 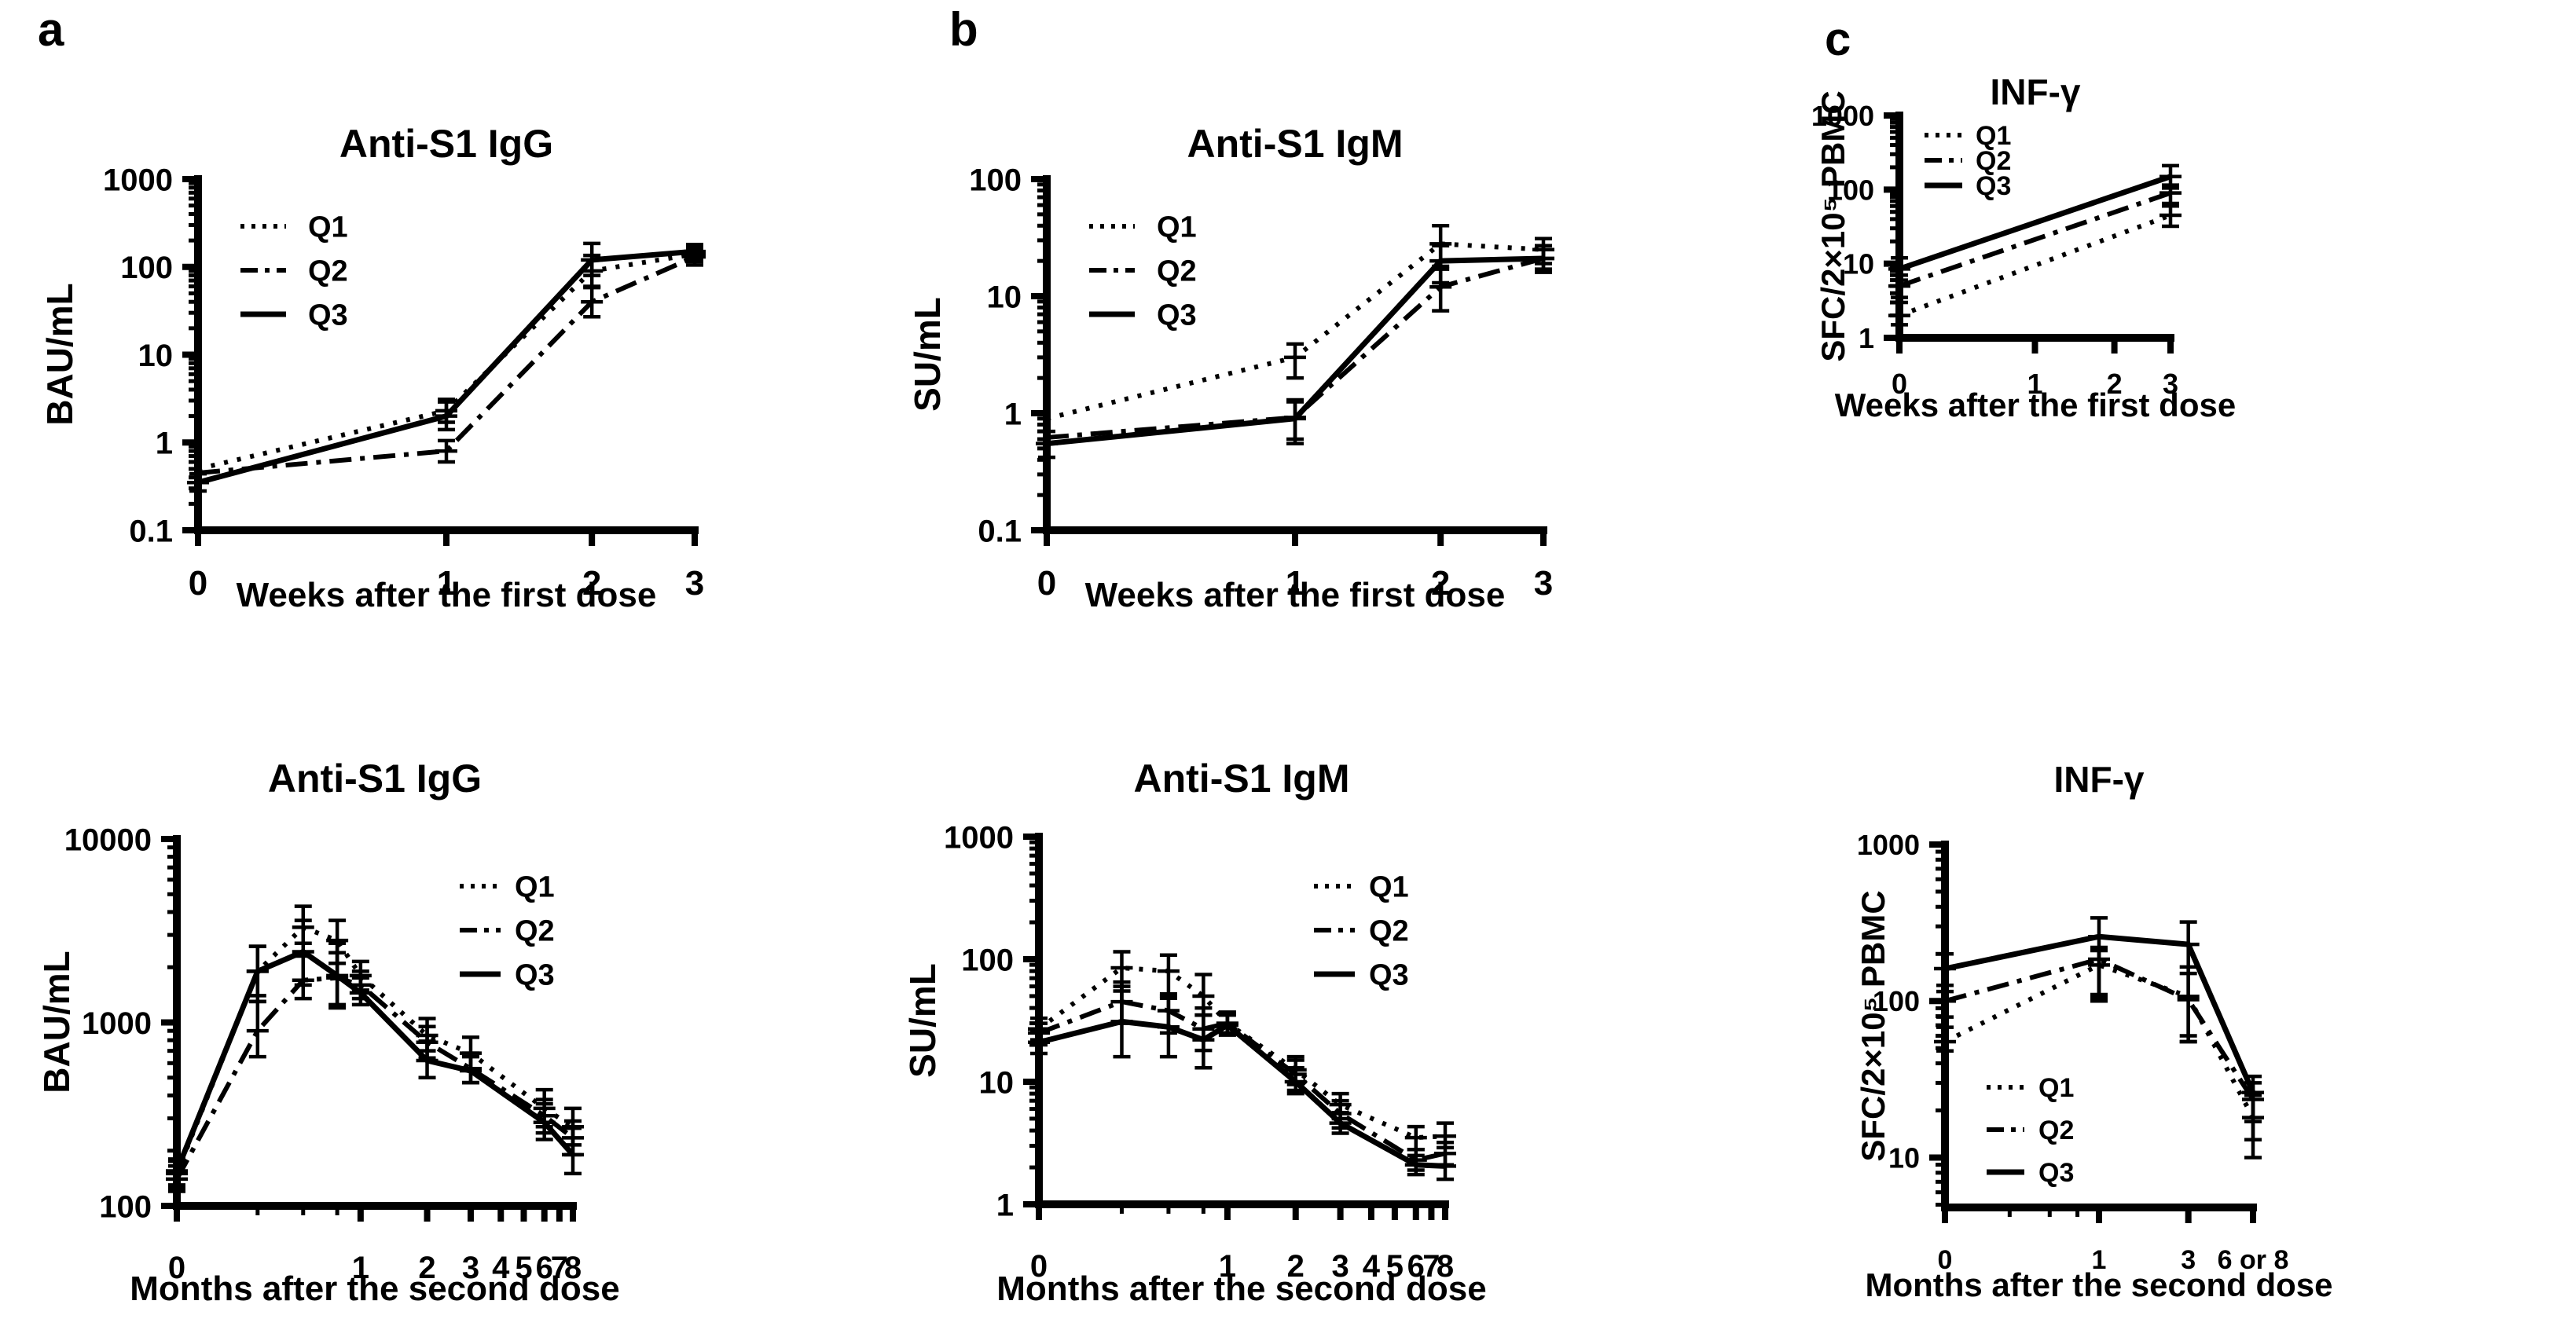 I want to click on x-tick-label: 4, so click(x=501, y=1268).